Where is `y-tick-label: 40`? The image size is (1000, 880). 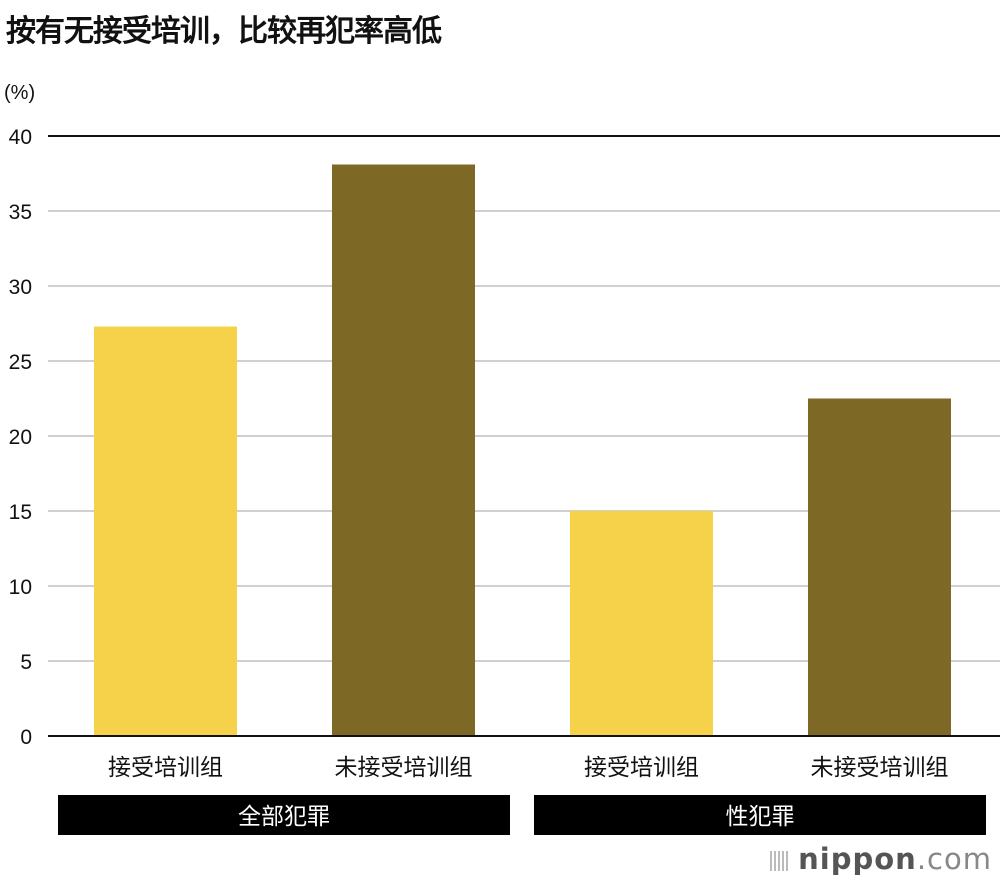 y-tick-label: 40 is located at coordinates (20, 137).